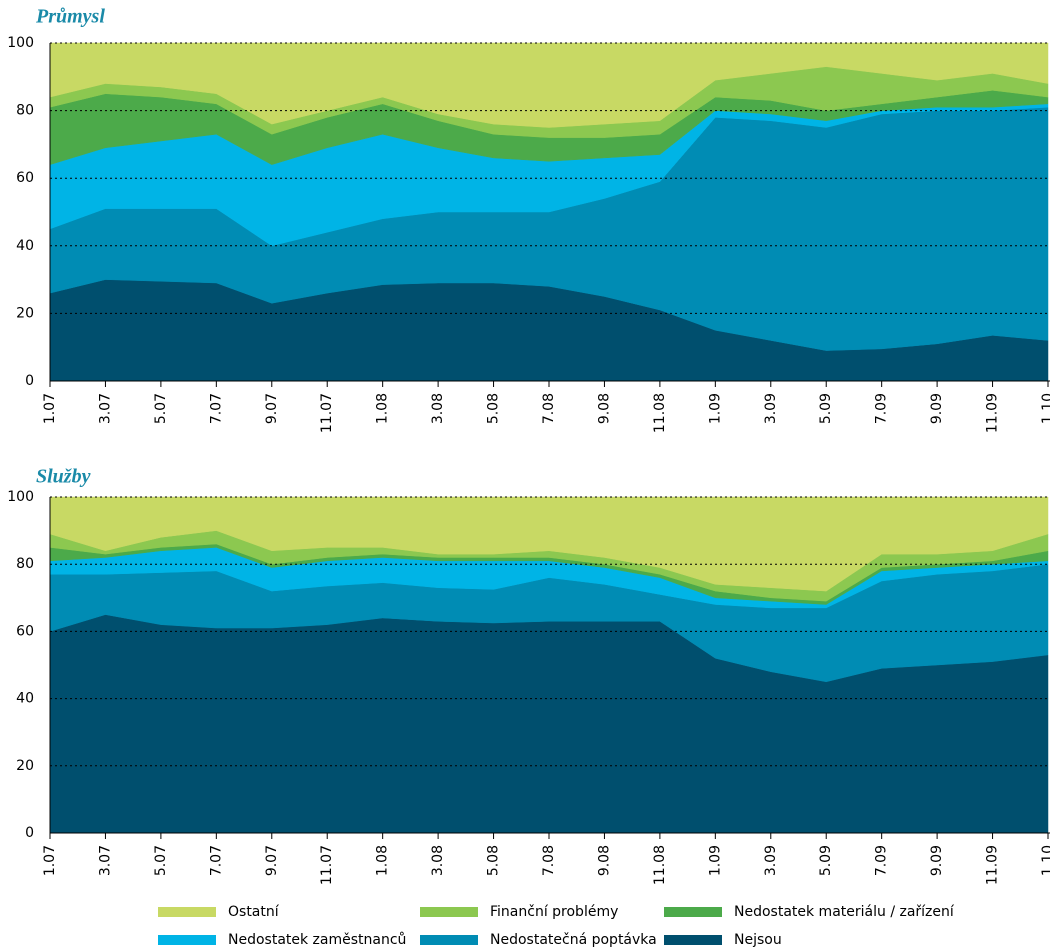  What do you see at coordinates (63, 477) in the screenshot?
I see `chart-title: Služby` at bounding box center [63, 477].